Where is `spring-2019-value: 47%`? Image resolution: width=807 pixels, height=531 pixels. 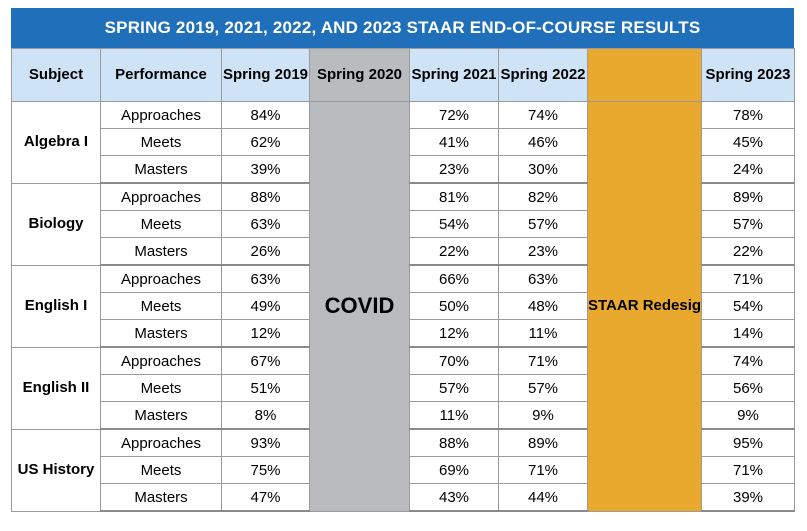 spring-2019-value: 47% is located at coordinates (265, 497).